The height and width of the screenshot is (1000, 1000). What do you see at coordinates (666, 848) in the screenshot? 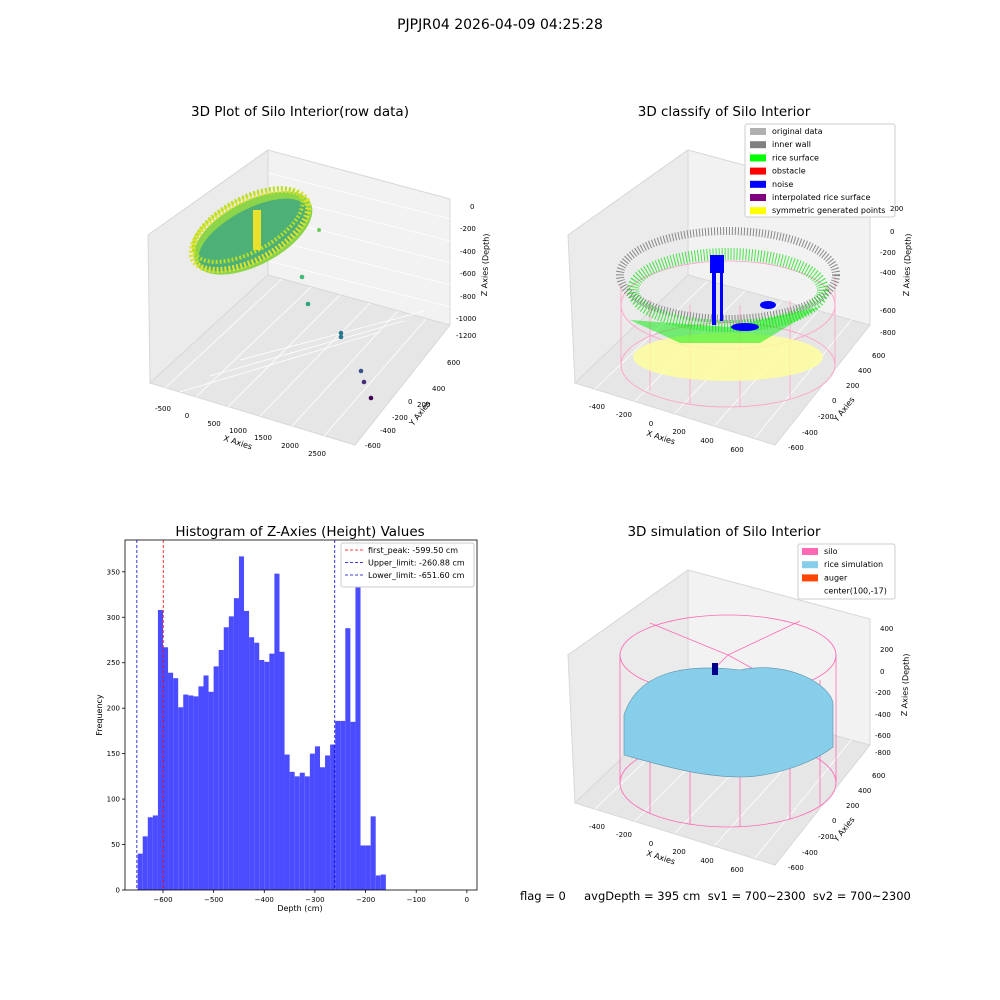
I see `sim-x-ticks: -400 -200 0 200 400 600` at bounding box center [666, 848].